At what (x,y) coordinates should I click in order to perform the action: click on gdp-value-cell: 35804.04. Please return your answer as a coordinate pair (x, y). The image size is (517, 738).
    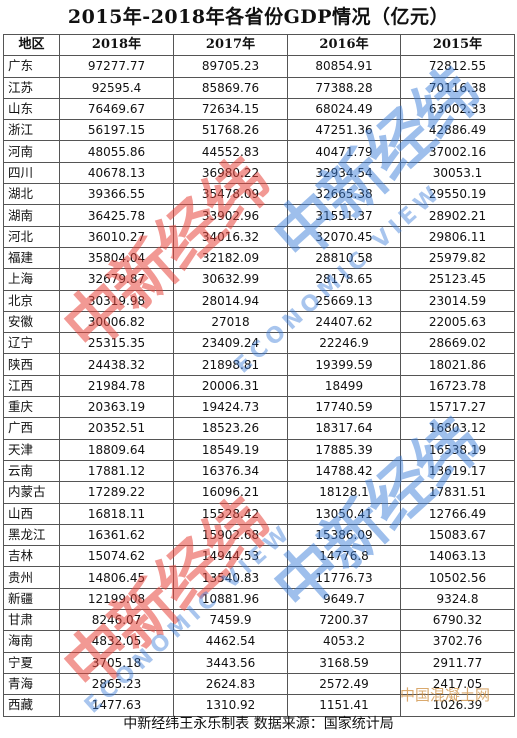
    Looking at the image, I should click on (116, 258).